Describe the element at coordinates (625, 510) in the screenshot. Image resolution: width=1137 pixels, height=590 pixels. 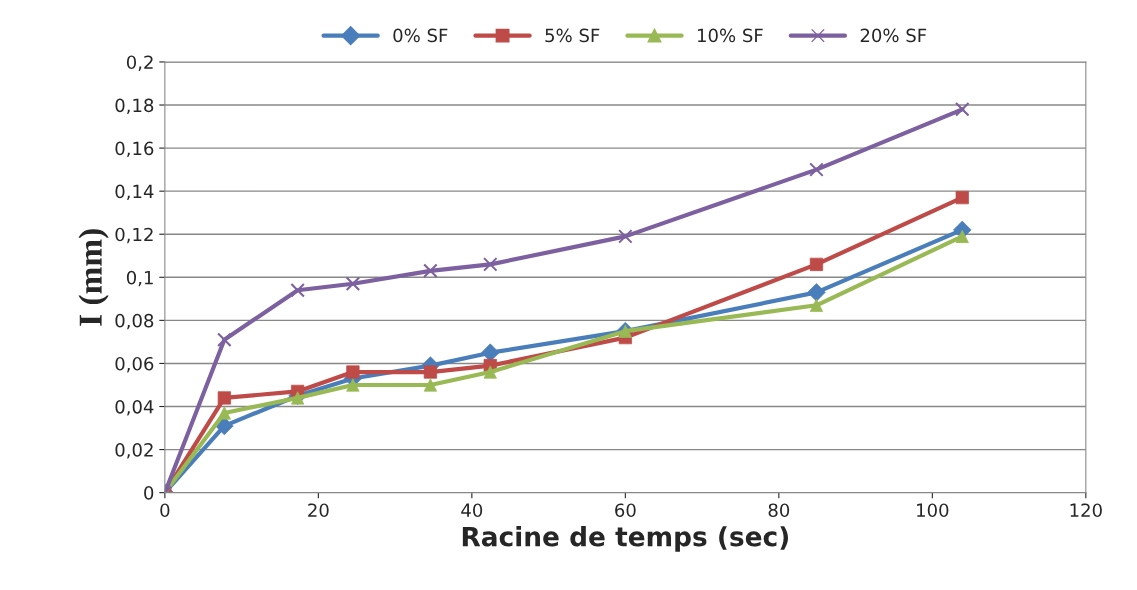
I see `x-tick-label: 60` at that location.